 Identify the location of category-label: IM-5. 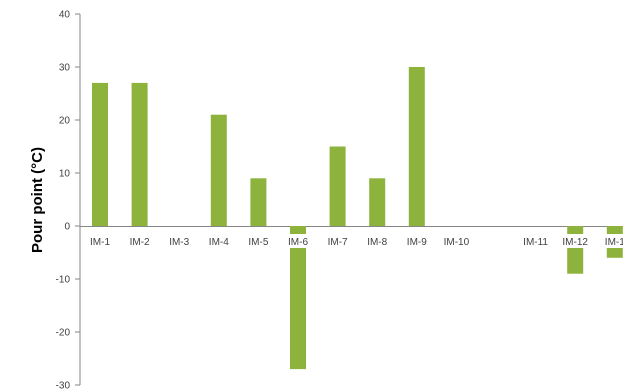
(258, 242).